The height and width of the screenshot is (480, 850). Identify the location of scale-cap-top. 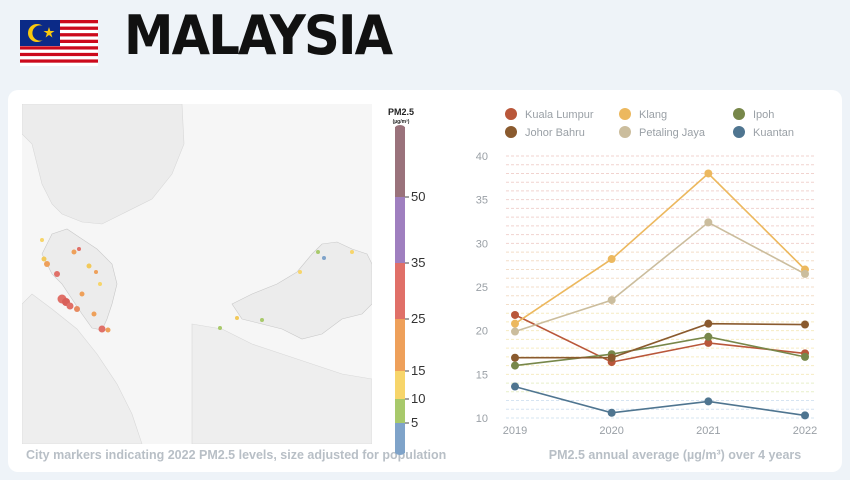
(400, 128).